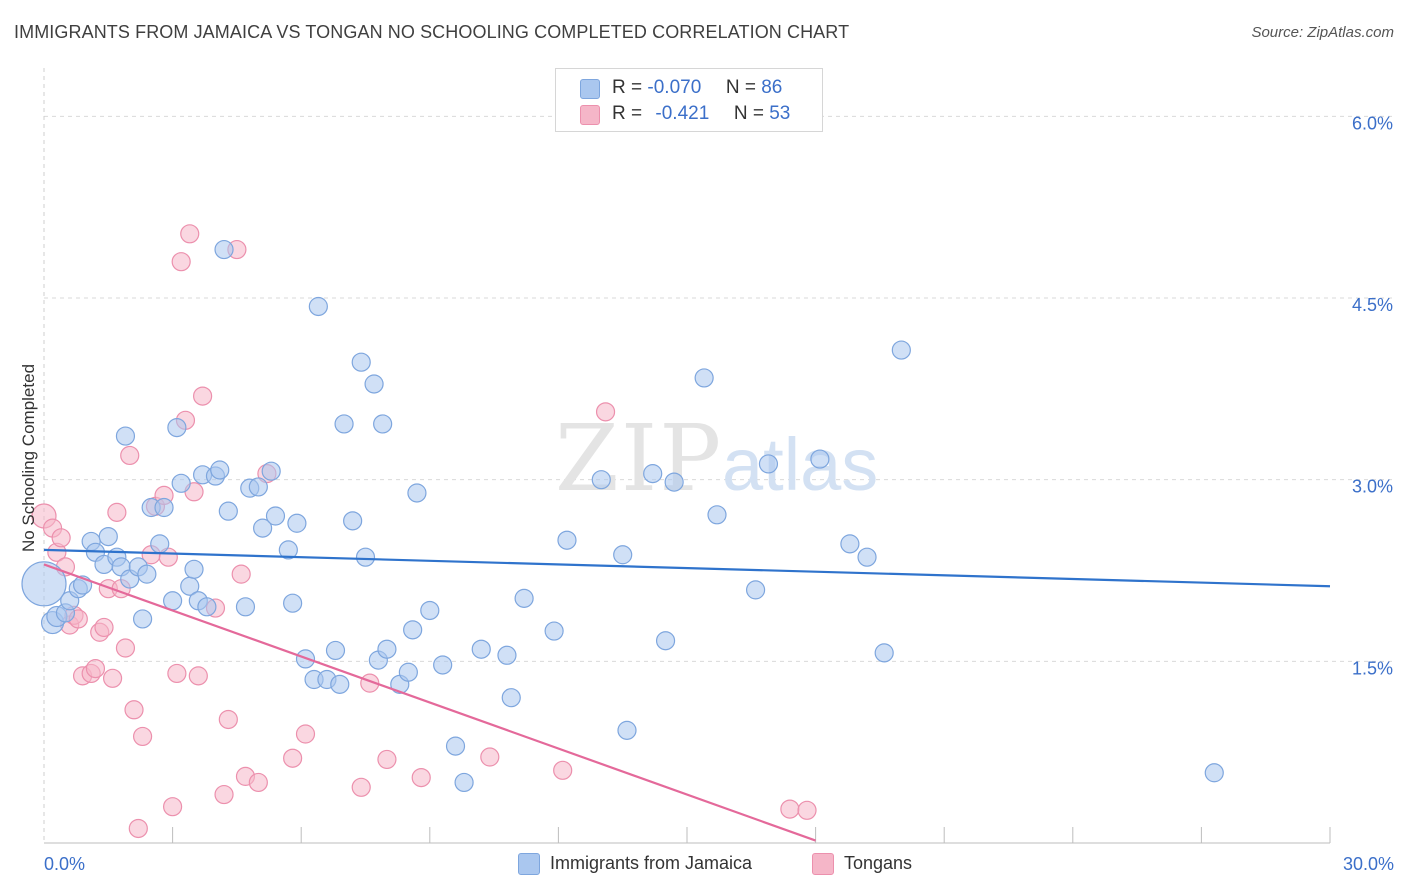  Describe the element at coordinates (689, 100) in the screenshot. I see `correlation-legend: R = -0.070 N = 86 R = -0.421 N = 53` at that location.